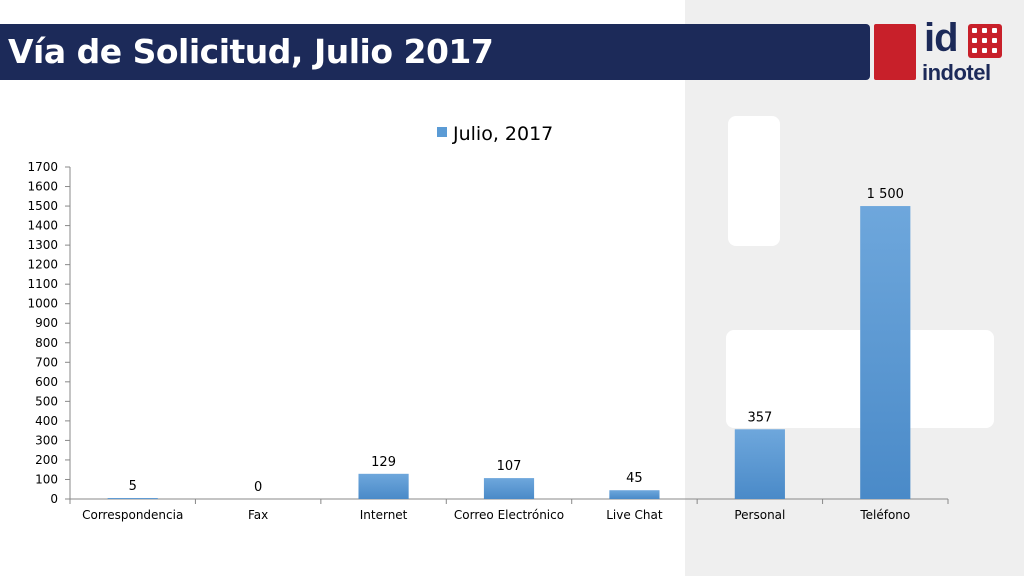  What do you see at coordinates (963, 50) in the screenshot?
I see `indotel-logo: id indotel` at bounding box center [963, 50].